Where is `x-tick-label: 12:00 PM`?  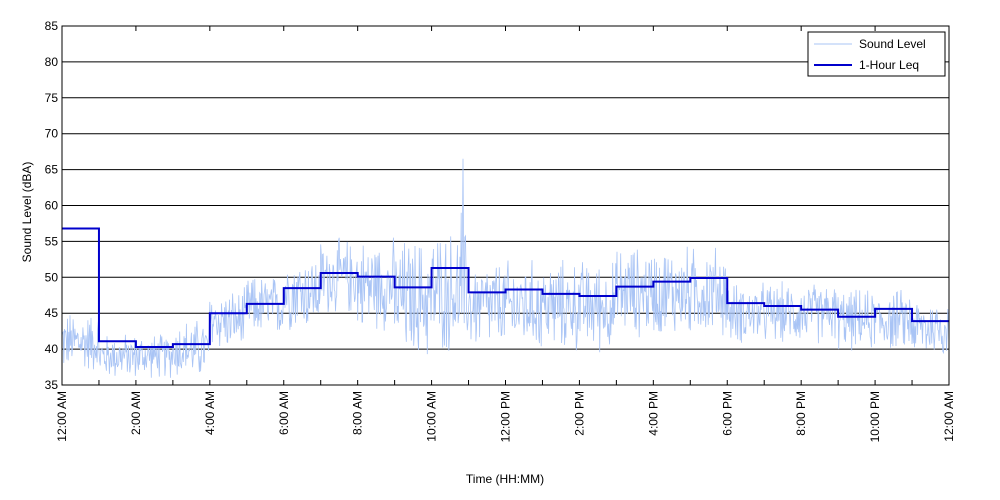 x-tick-label: 12:00 PM is located at coordinates (506, 416).